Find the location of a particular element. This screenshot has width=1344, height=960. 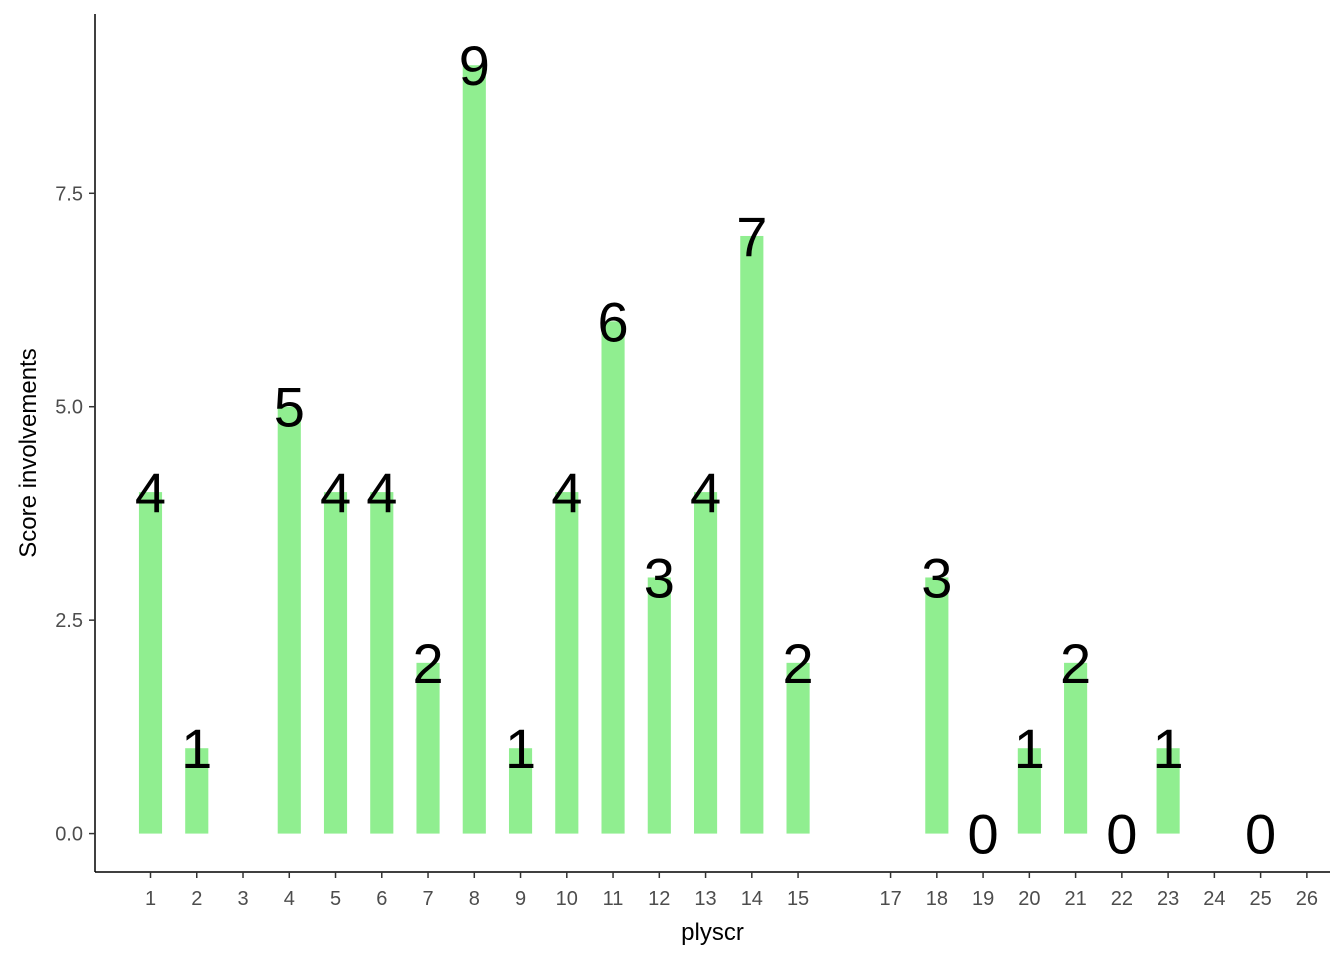

x-tick-label: 24 is located at coordinates (1214, 899).